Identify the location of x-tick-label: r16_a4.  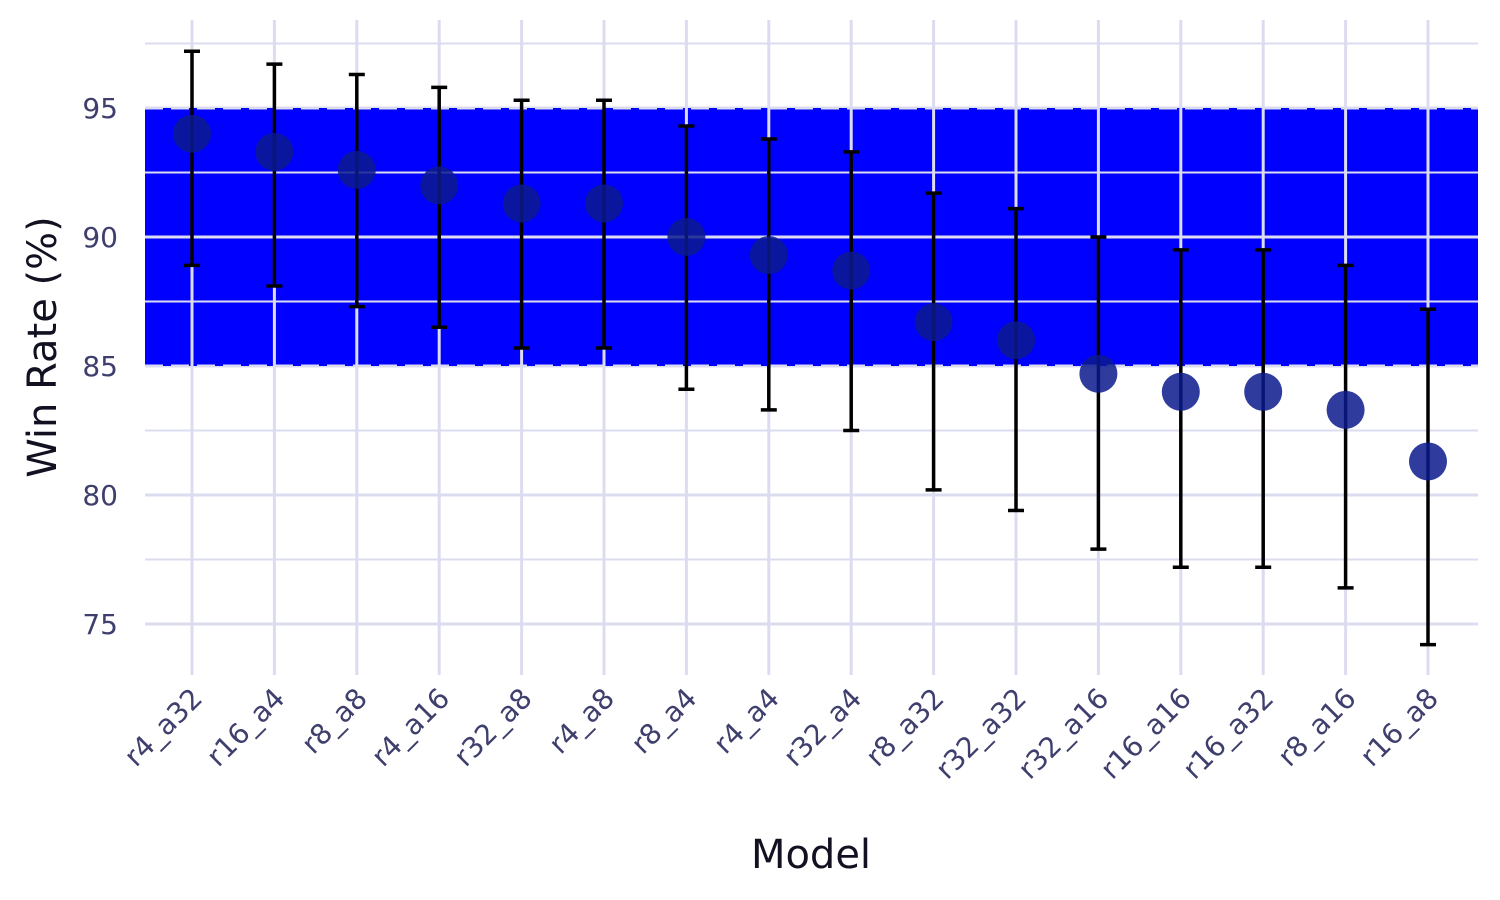
(245, 727).